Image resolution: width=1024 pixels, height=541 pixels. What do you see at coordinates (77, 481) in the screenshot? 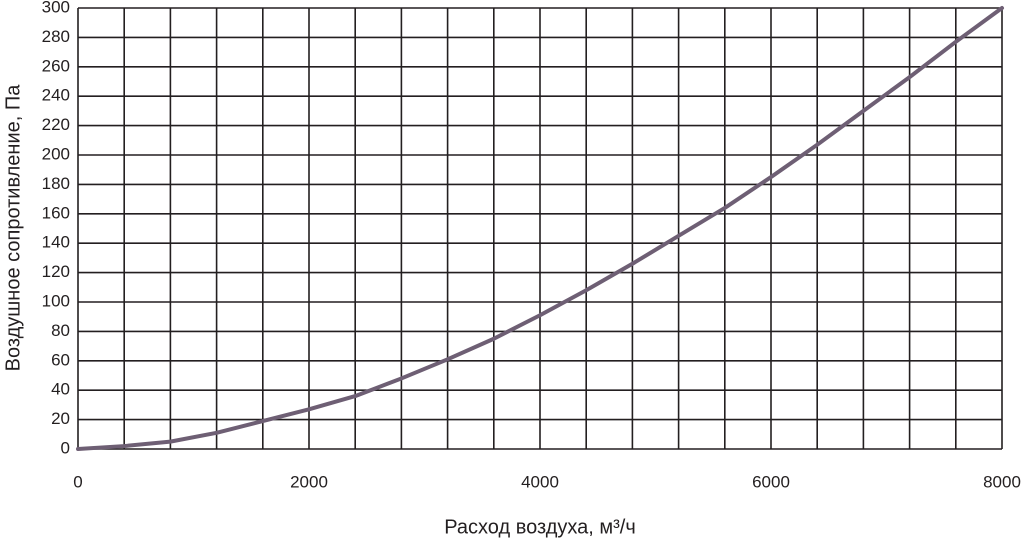
I see `x-tick-label: 0` at bounding box center [77, 481].